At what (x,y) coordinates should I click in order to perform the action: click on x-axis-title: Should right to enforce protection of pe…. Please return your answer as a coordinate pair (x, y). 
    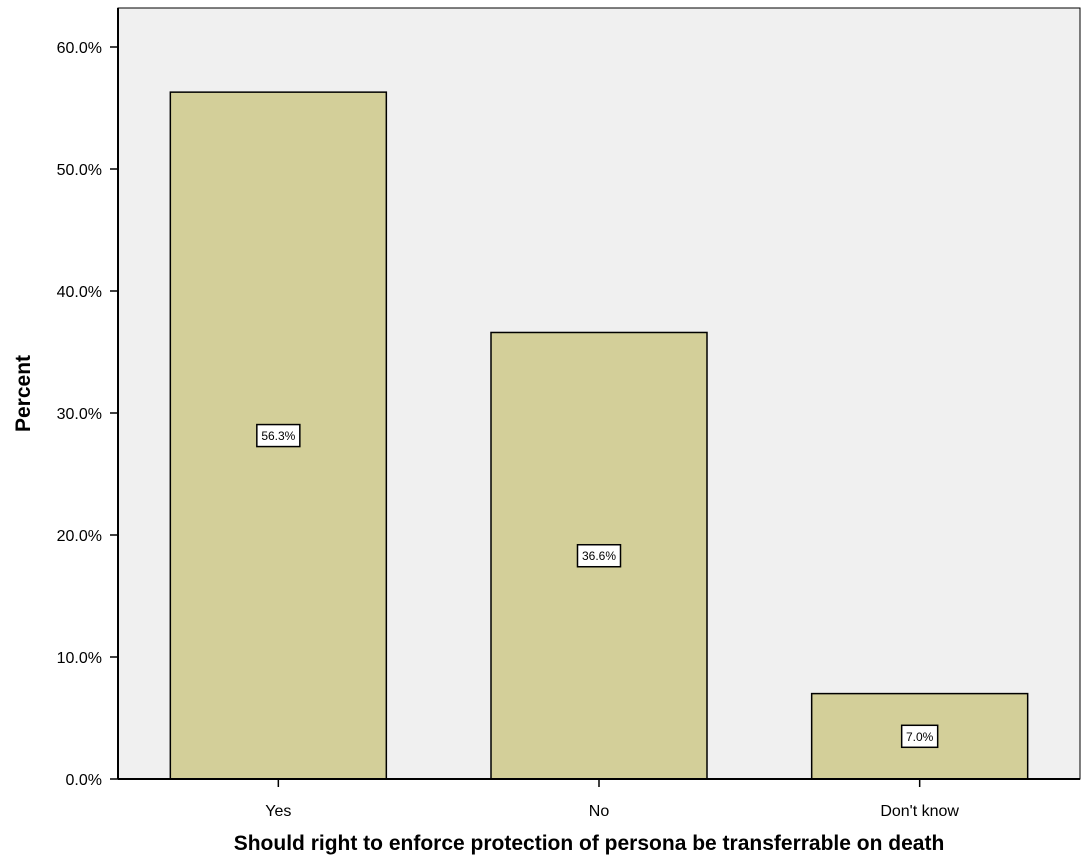
    Looking at the image, I should click on (589, 843).